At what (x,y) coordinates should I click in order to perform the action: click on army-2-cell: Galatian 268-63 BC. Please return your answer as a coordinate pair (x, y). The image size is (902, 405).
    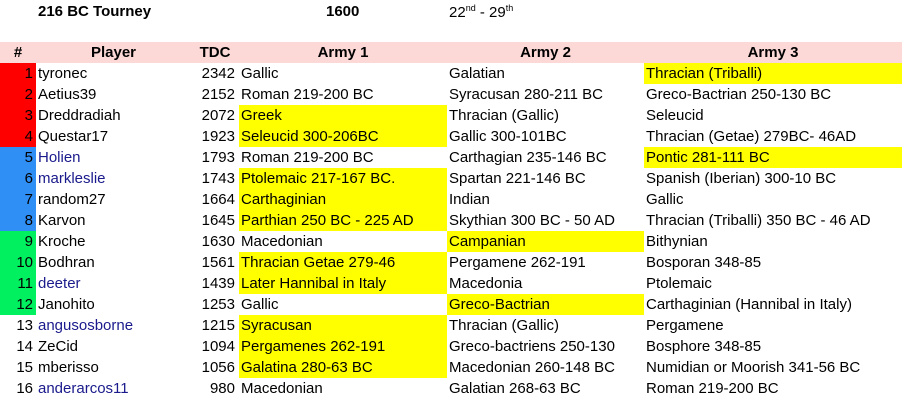
    Looking at the image, I should click on (515, 388).